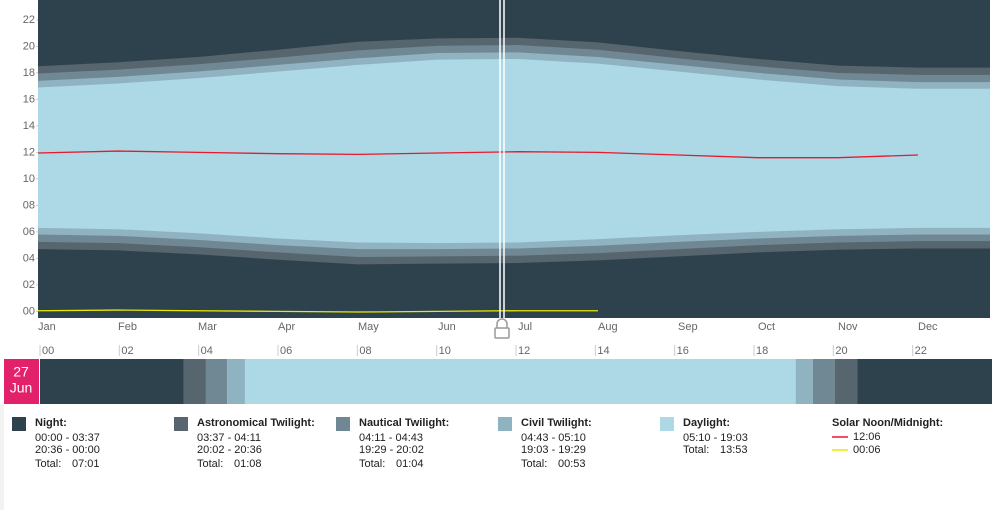 This screenshot has width=993, height=510. What do you see at coordinates (921, 351) in the screenshot?
I see `hour-tick-label: 22` at bounding box center [921, 351].